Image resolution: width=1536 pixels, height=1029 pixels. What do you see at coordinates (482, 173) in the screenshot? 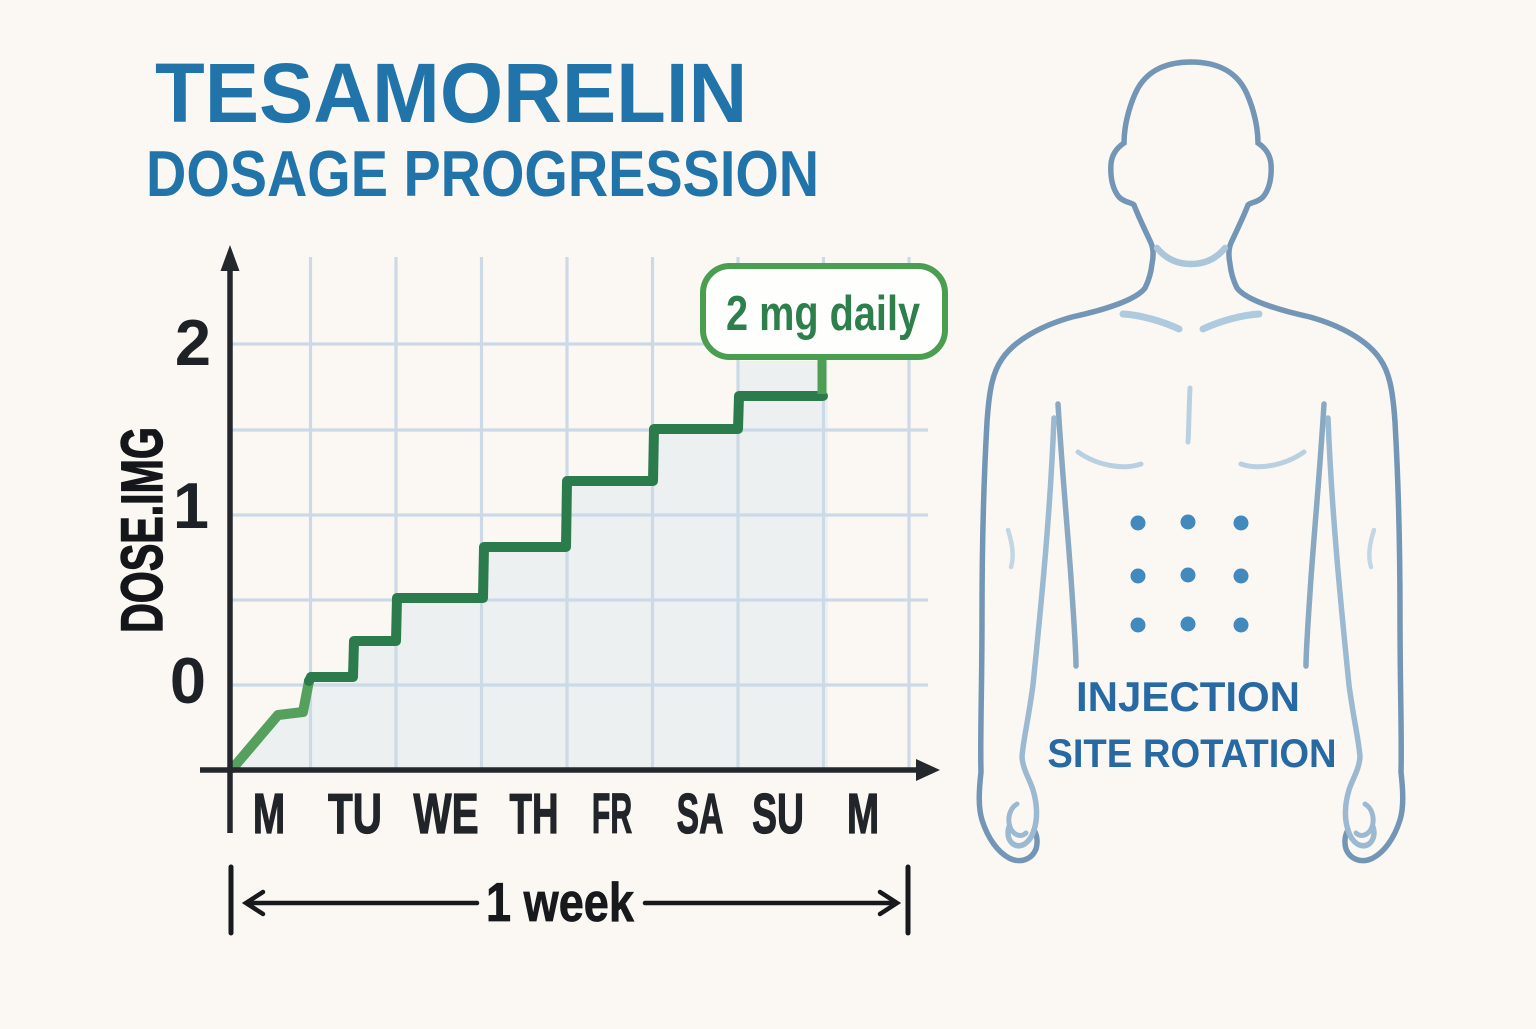
I see `svg-text: DOSAGE PROGRESSION` at bounding box center [482, 173].